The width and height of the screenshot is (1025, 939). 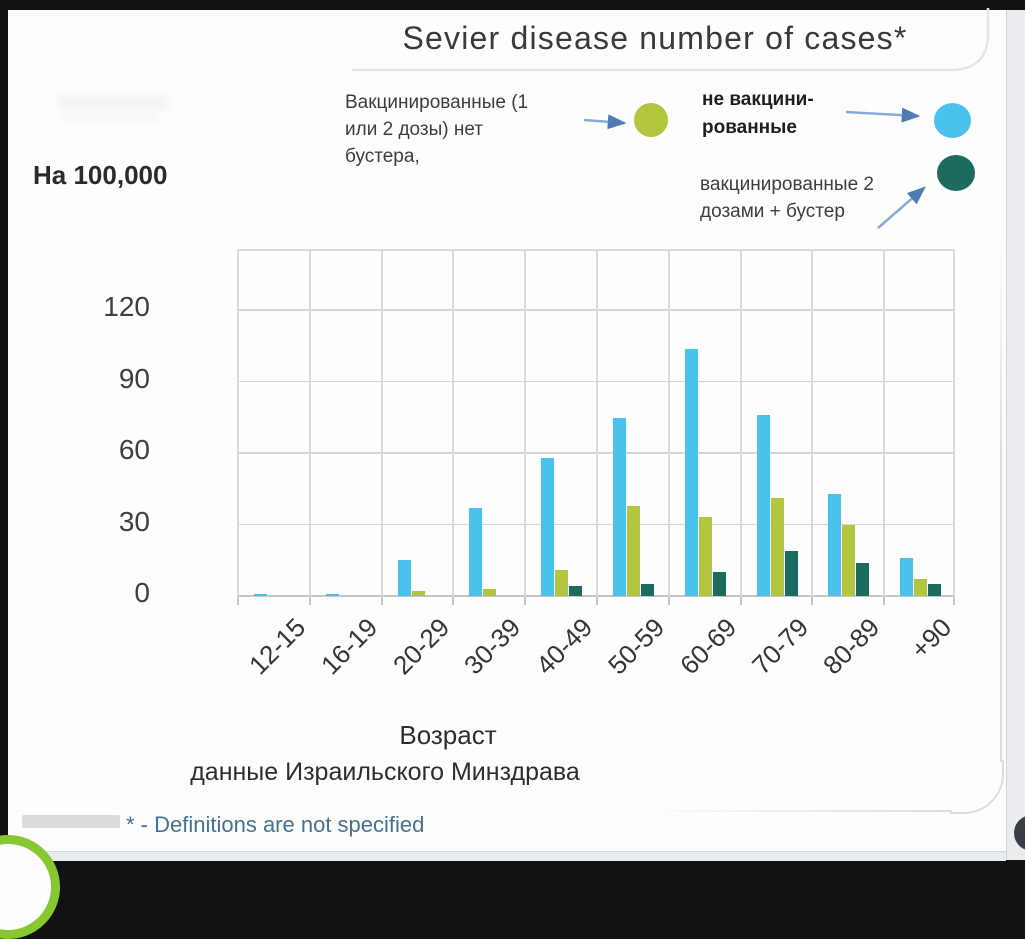 I want to click on legend-circle-unvaccinated, so click(x=952, y=120).